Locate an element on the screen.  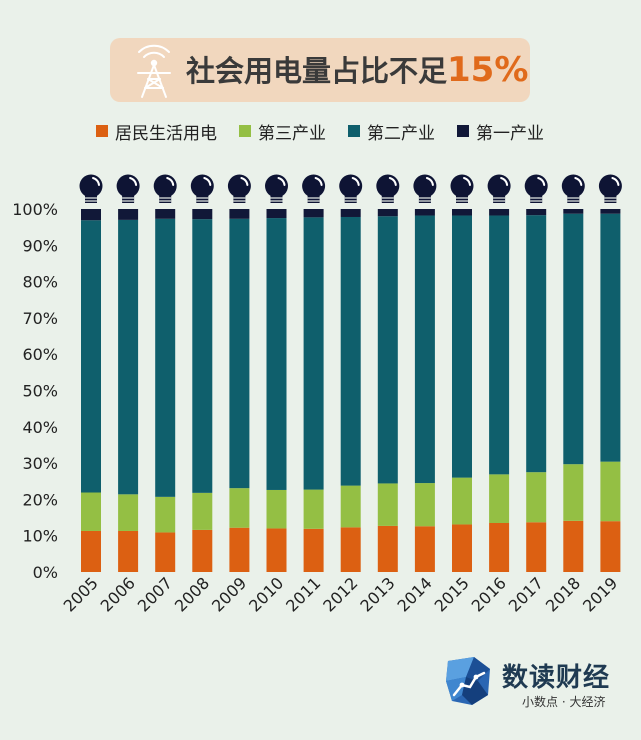
x-tick-label: 2017 is located at coordinates (526, 594).